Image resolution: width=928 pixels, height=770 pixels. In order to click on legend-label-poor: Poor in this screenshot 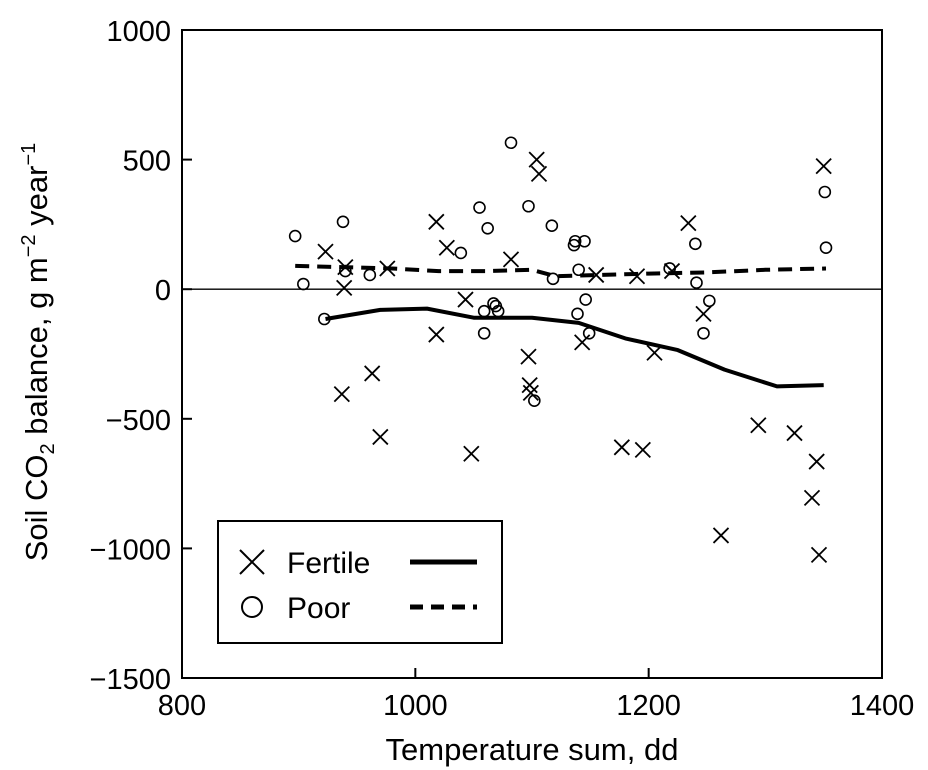, I will do `click(318, 608)`.